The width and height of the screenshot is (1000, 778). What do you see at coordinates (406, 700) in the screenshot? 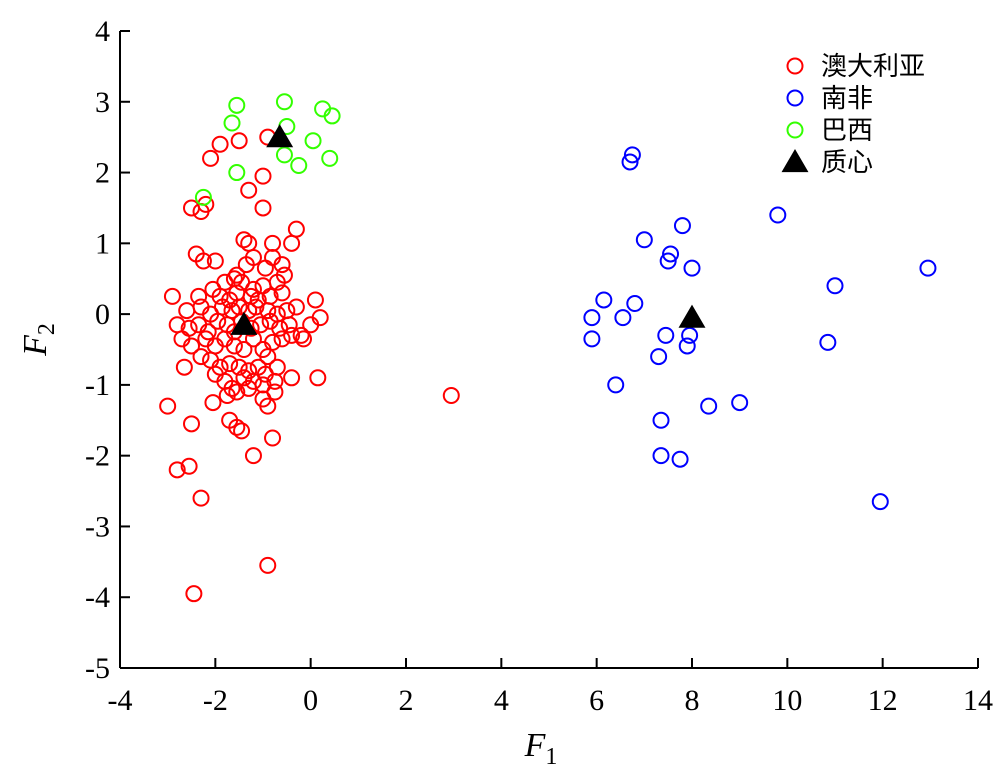
I see `x-tick-label: 2` at bounding box center [406, 700].